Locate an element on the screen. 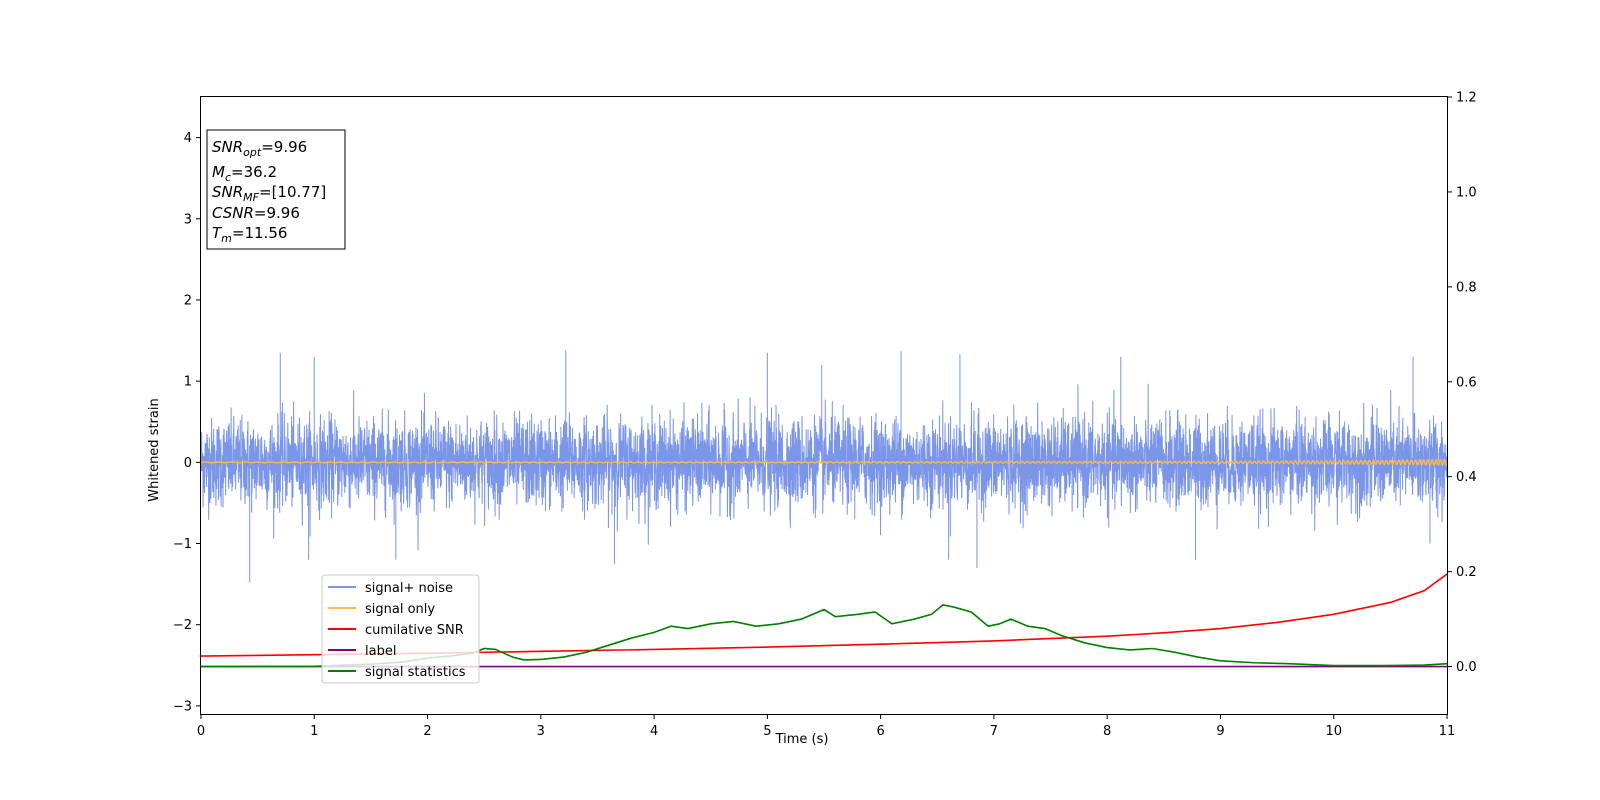  info-line: CSNR=9.96 is located at coordinates (256, 213).